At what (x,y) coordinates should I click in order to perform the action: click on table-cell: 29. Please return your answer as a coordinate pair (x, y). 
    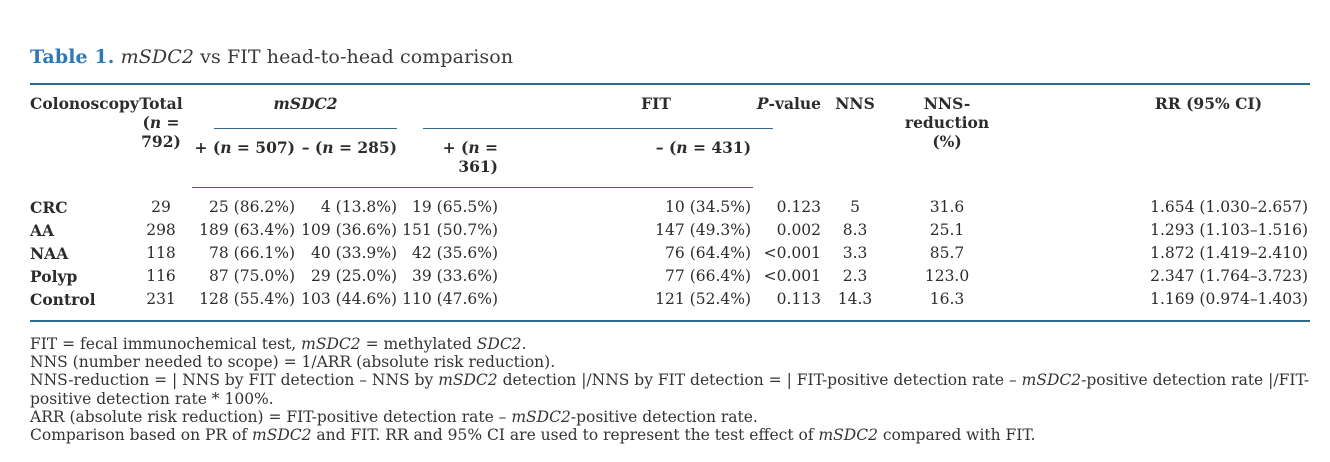
    Looking at the image, I should click on (161, 206).